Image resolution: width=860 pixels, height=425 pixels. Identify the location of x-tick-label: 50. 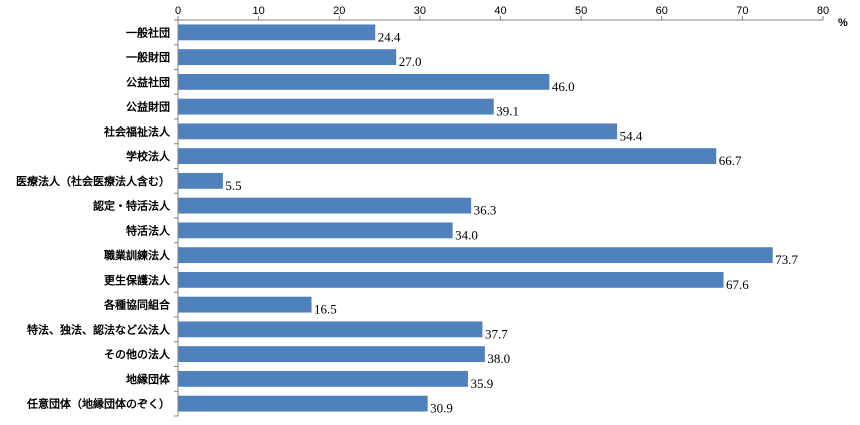
(581, 11).